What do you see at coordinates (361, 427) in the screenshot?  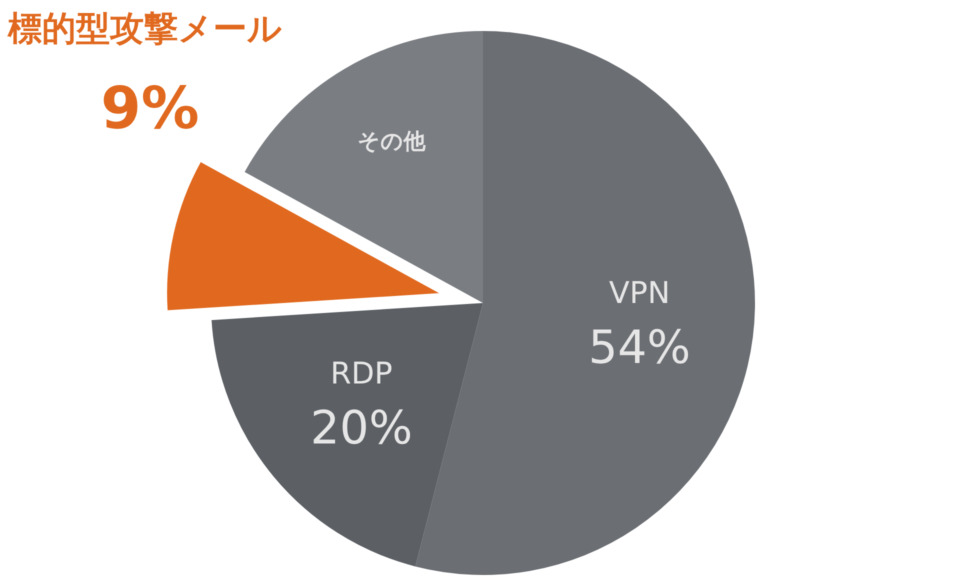 I see `data-label: 20%` at bounding box center [361, 427].